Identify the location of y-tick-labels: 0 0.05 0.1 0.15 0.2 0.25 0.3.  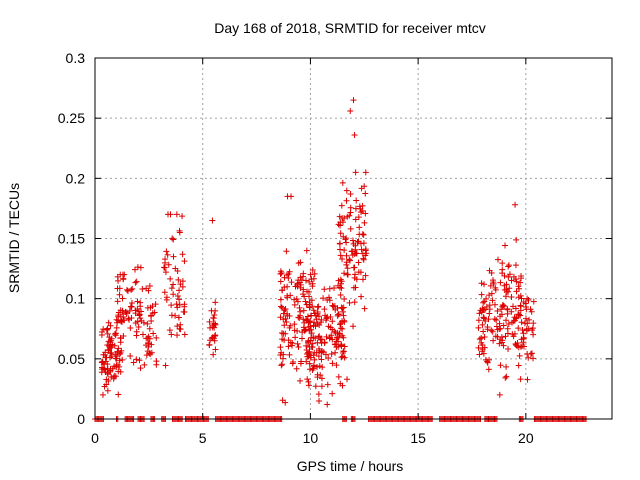
(71, 238).